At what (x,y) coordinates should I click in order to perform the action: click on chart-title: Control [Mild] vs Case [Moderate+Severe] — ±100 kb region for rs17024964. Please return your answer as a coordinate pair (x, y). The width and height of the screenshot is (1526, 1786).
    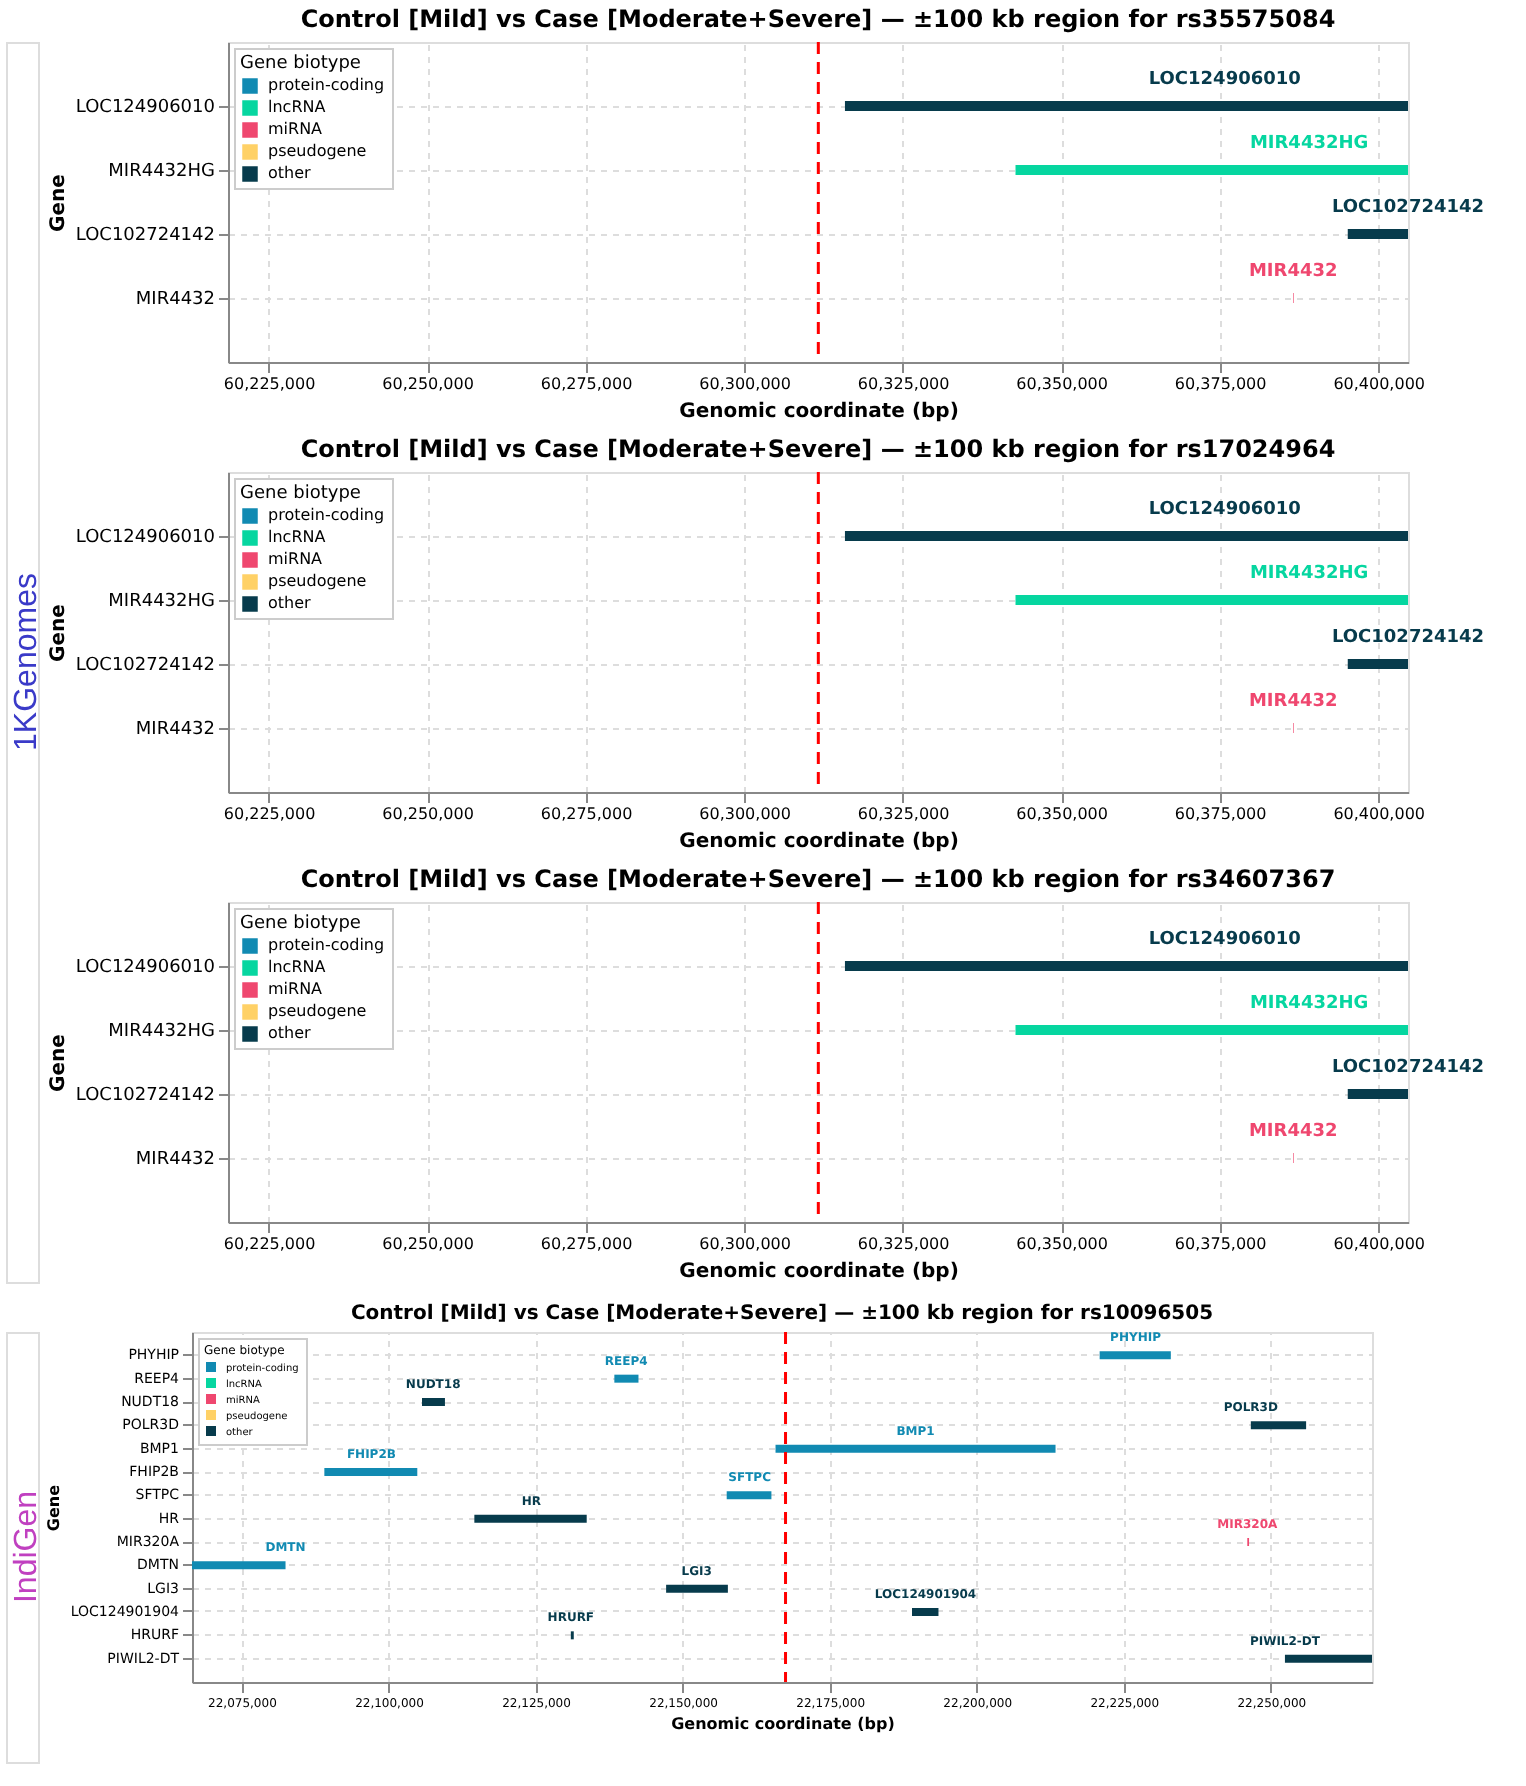
    Looking at the image, I should click on (818, 448).